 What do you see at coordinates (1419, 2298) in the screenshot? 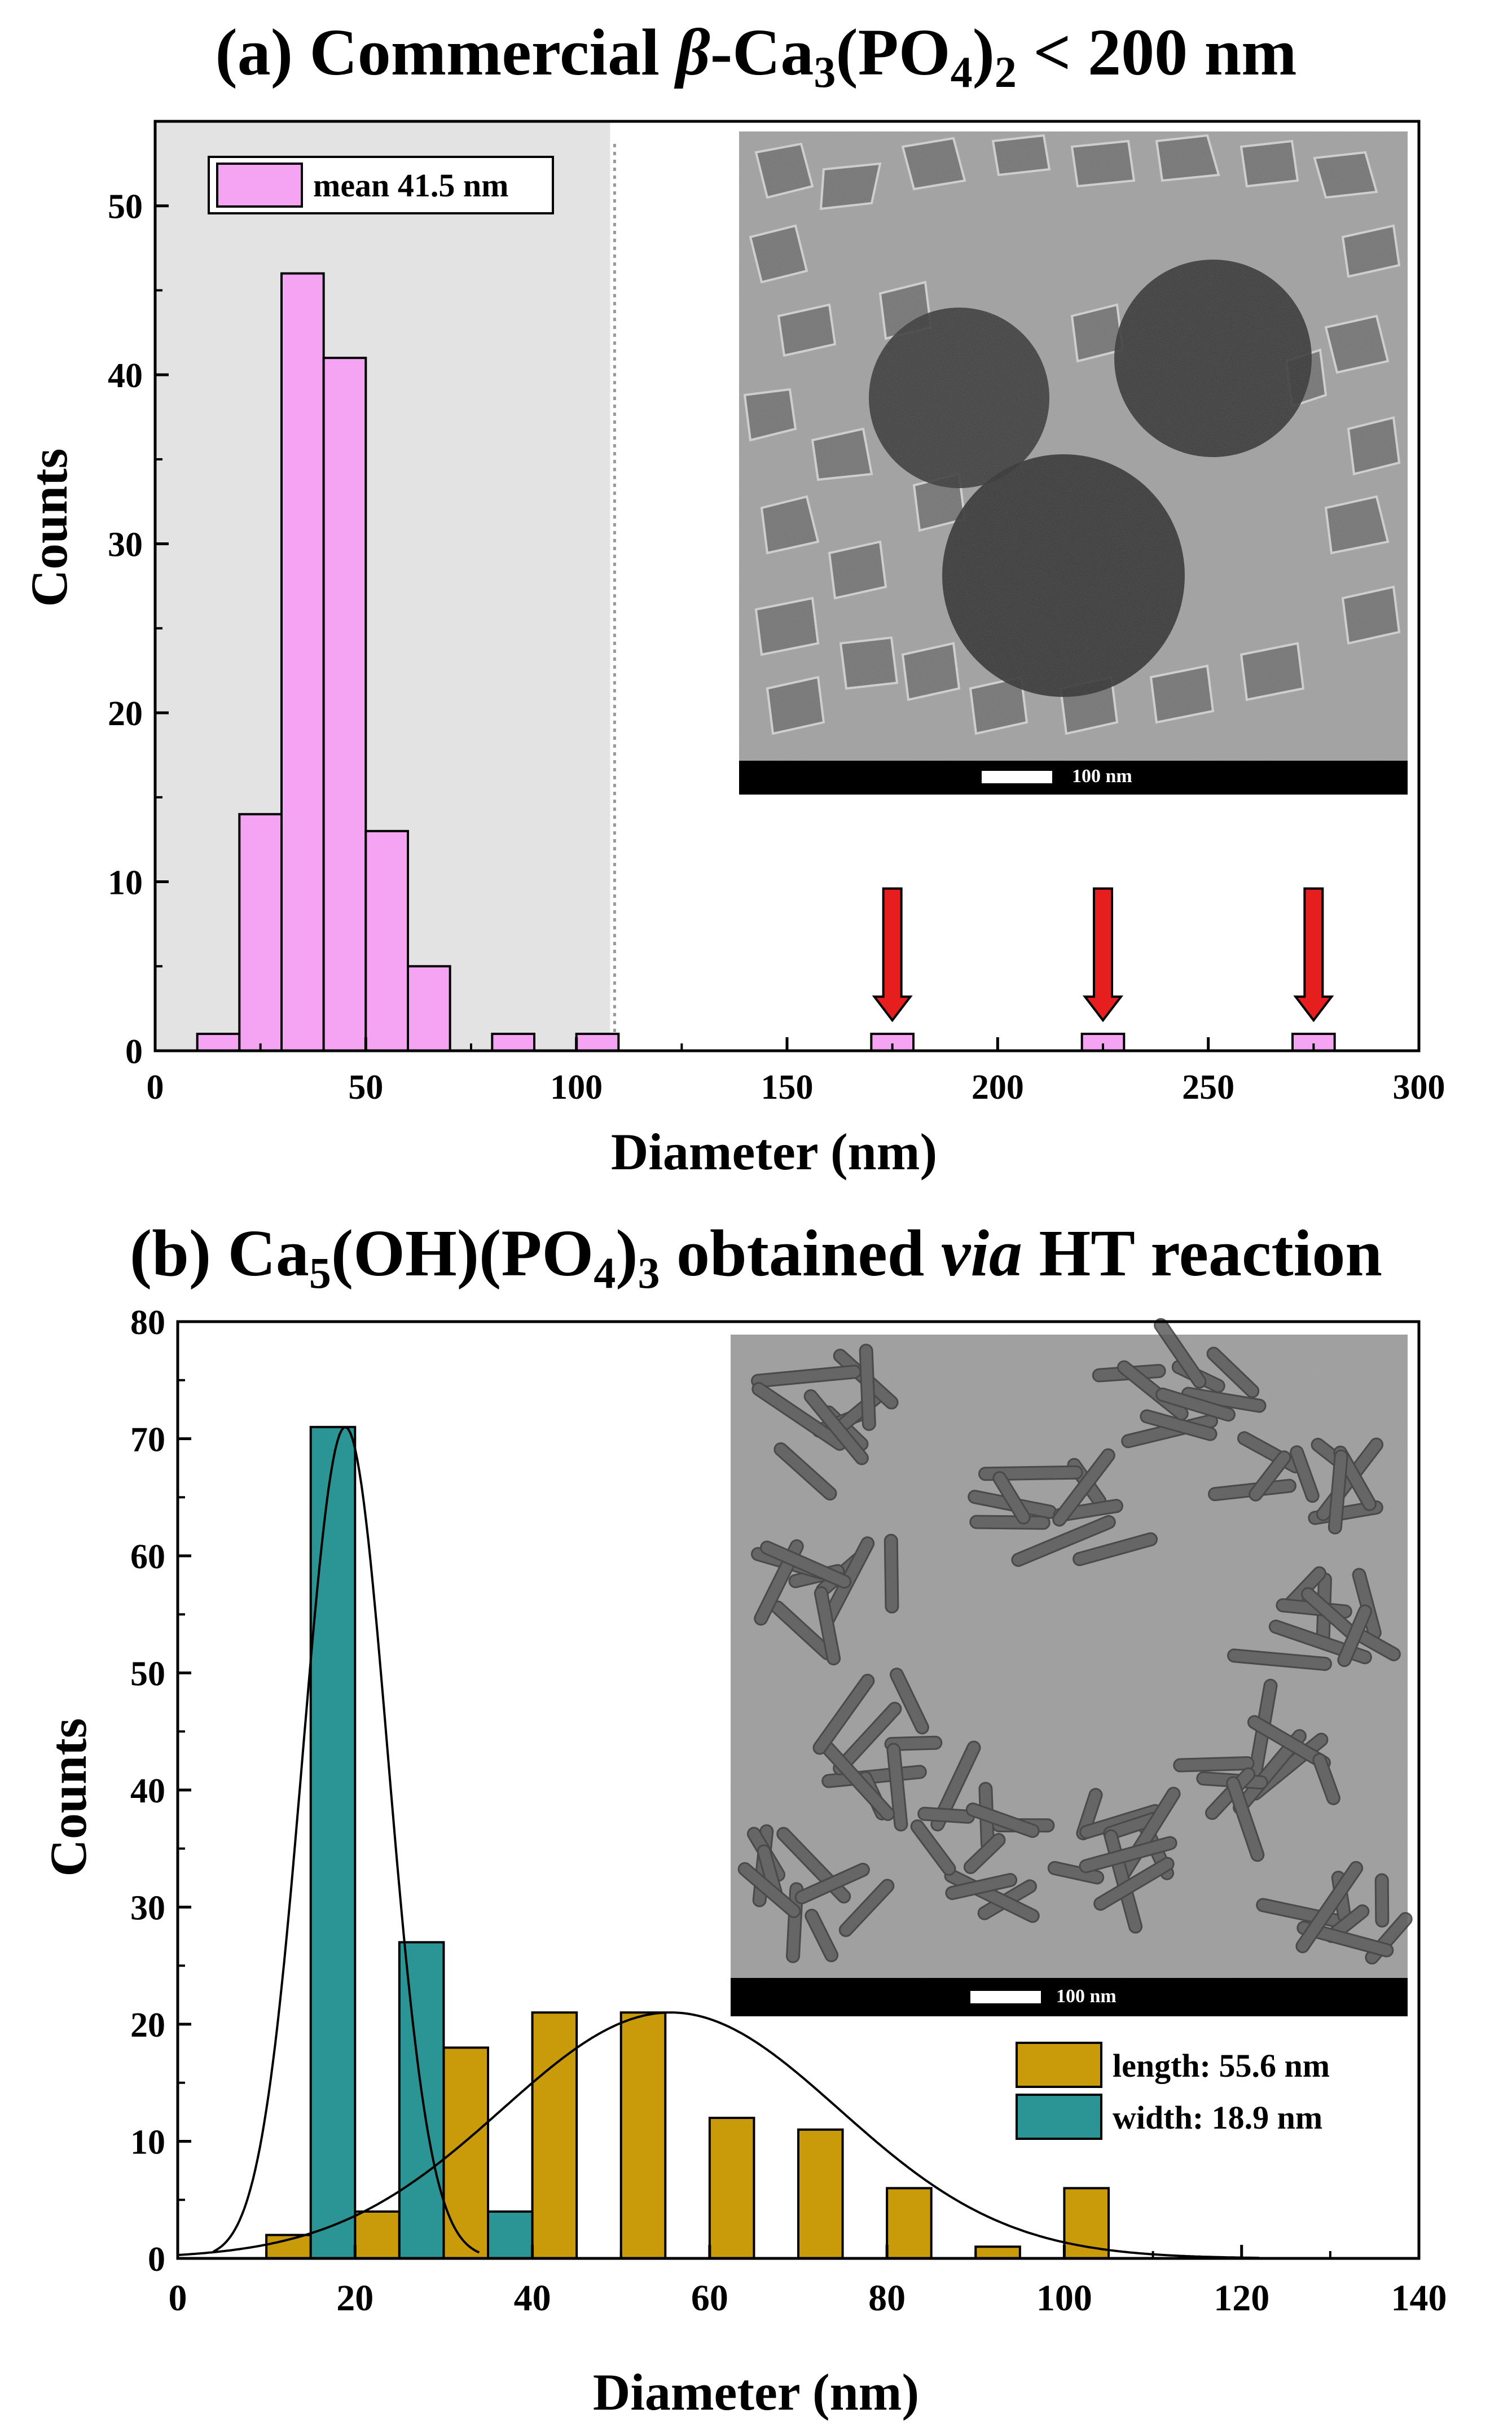
I see `b-x-tick-label: 140` at bounding box center [1419, 2298].